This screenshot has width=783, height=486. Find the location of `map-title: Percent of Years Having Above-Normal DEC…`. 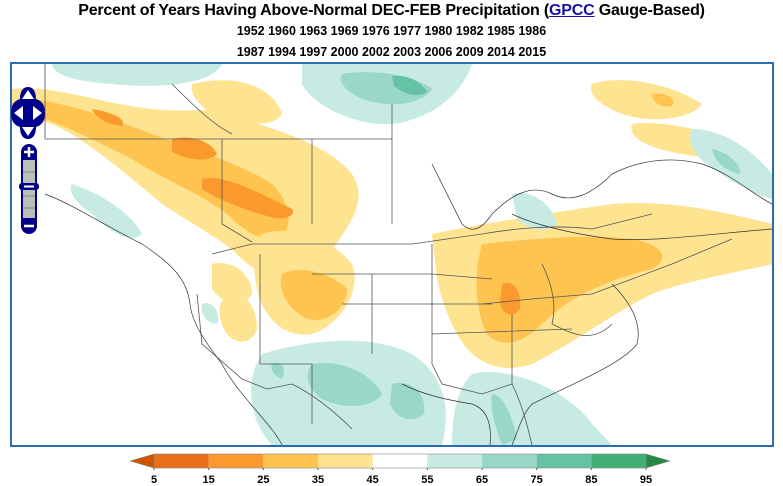

map-title: Percent of Years Having Above-Normal DEC… is located at coordinates (391, 10).